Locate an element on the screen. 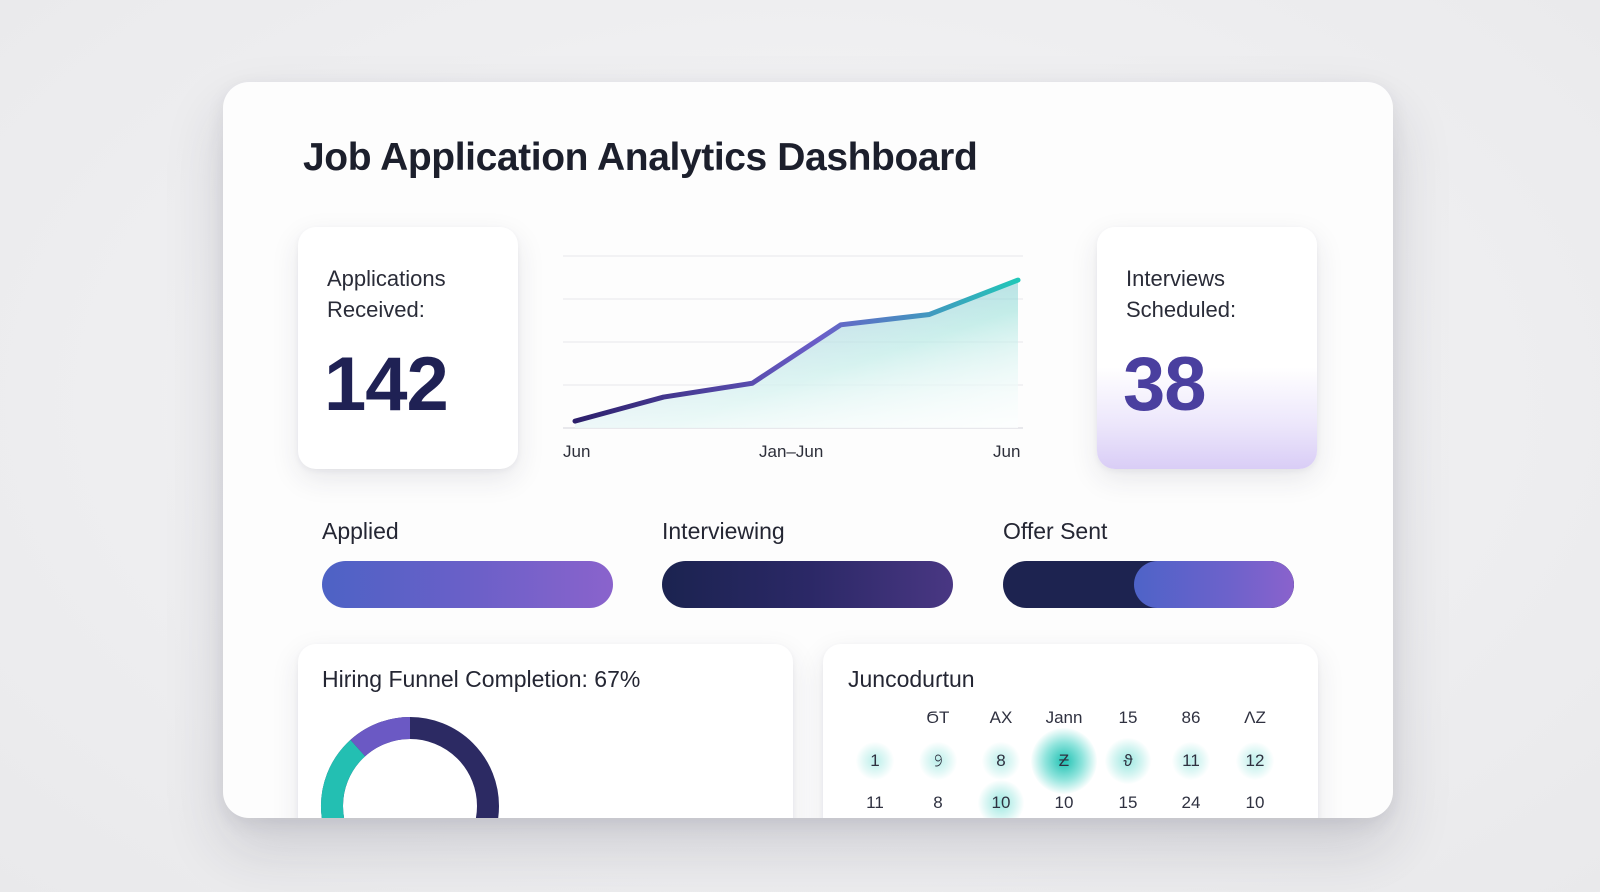 The width and height of the screenshot is (1600, 892). page-title: Job Application Analytics Dashboard is located at coordinates (640, 157).